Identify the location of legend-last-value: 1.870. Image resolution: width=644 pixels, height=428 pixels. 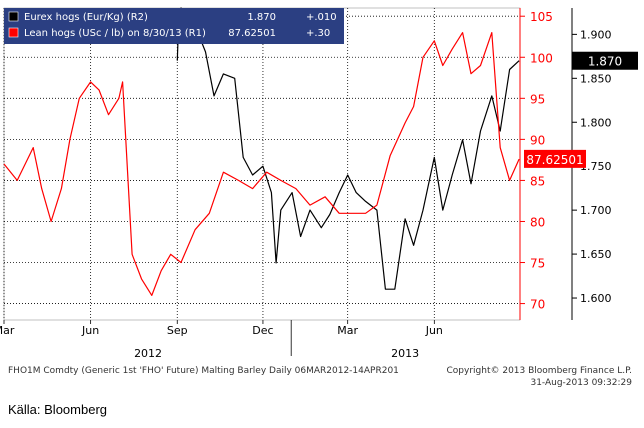
(261, 17).